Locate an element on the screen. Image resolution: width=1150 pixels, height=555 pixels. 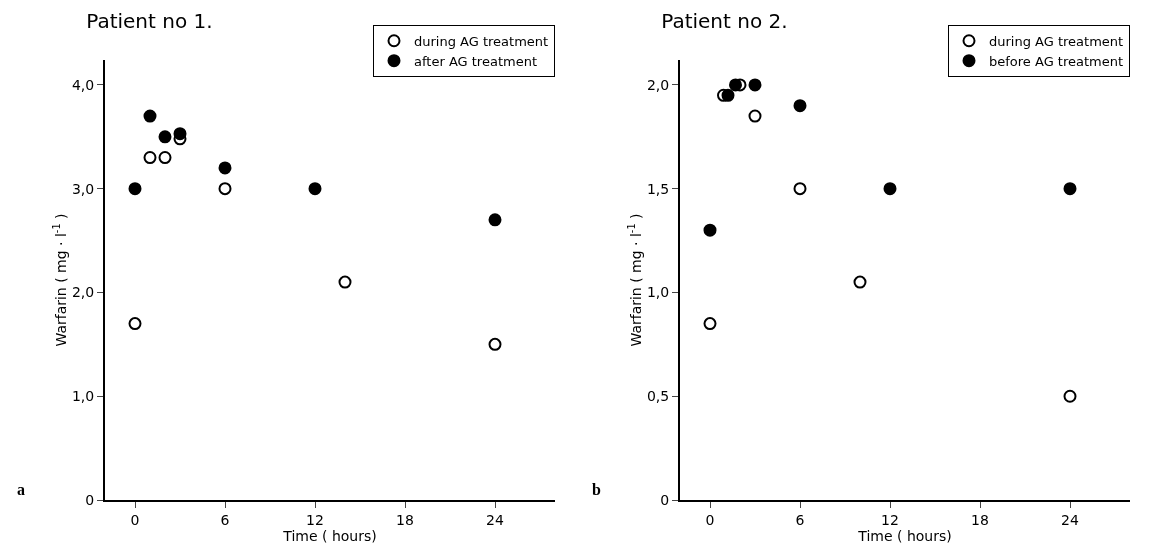
chart-title: Patient no 1. is located at coordinates (149, 20).